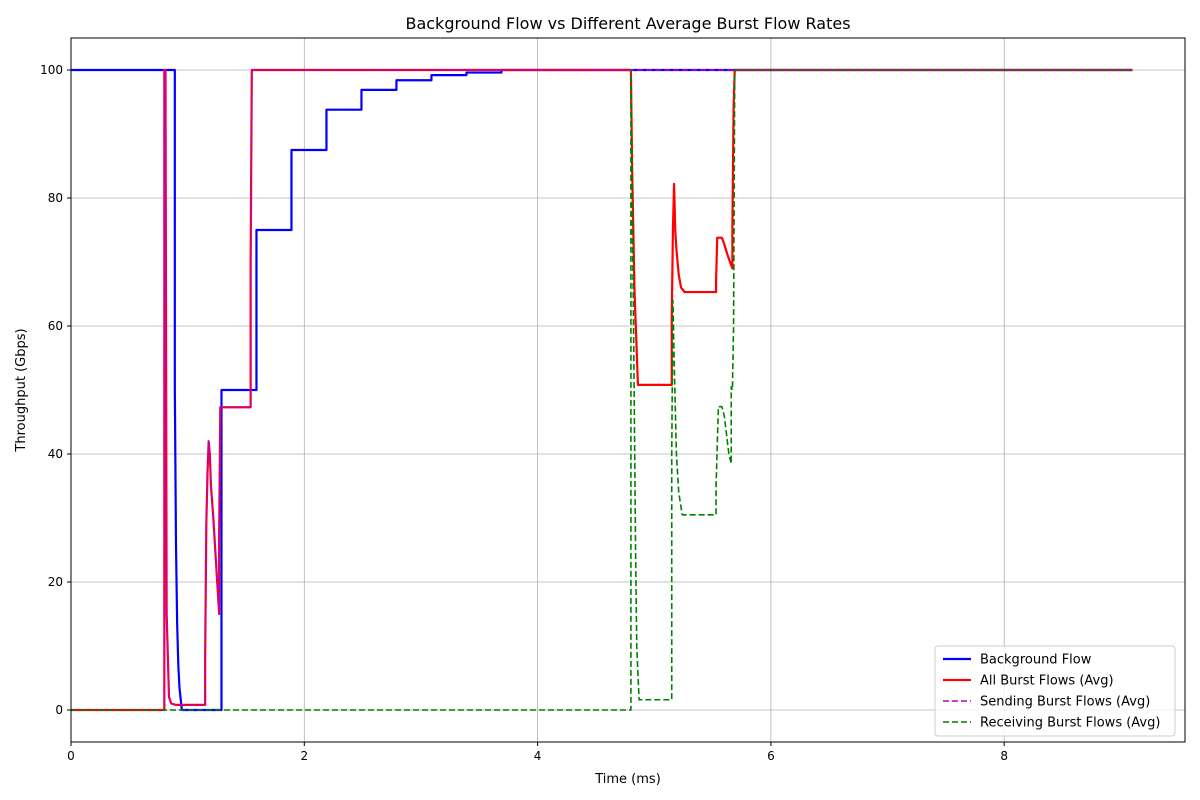  Describe the element at coordinates (55, 454) in the screenshot. I see `y-tick-label: 40` at that location.